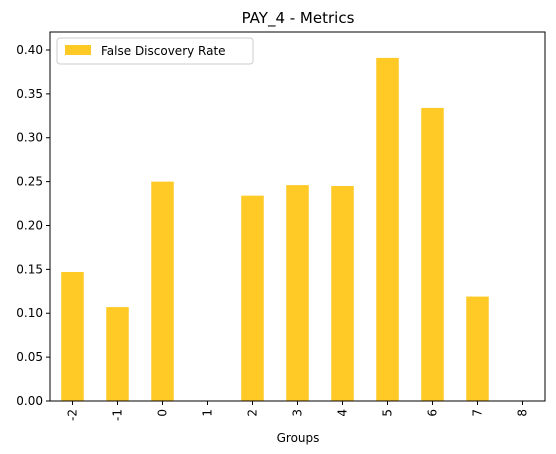 The height and width of the screenshot is (454, 556). I want to click on y-axis: 0.00 0.05 0.10 0.15 0.20 0.25 0.30 0.35 0.40, so click(33, 225).